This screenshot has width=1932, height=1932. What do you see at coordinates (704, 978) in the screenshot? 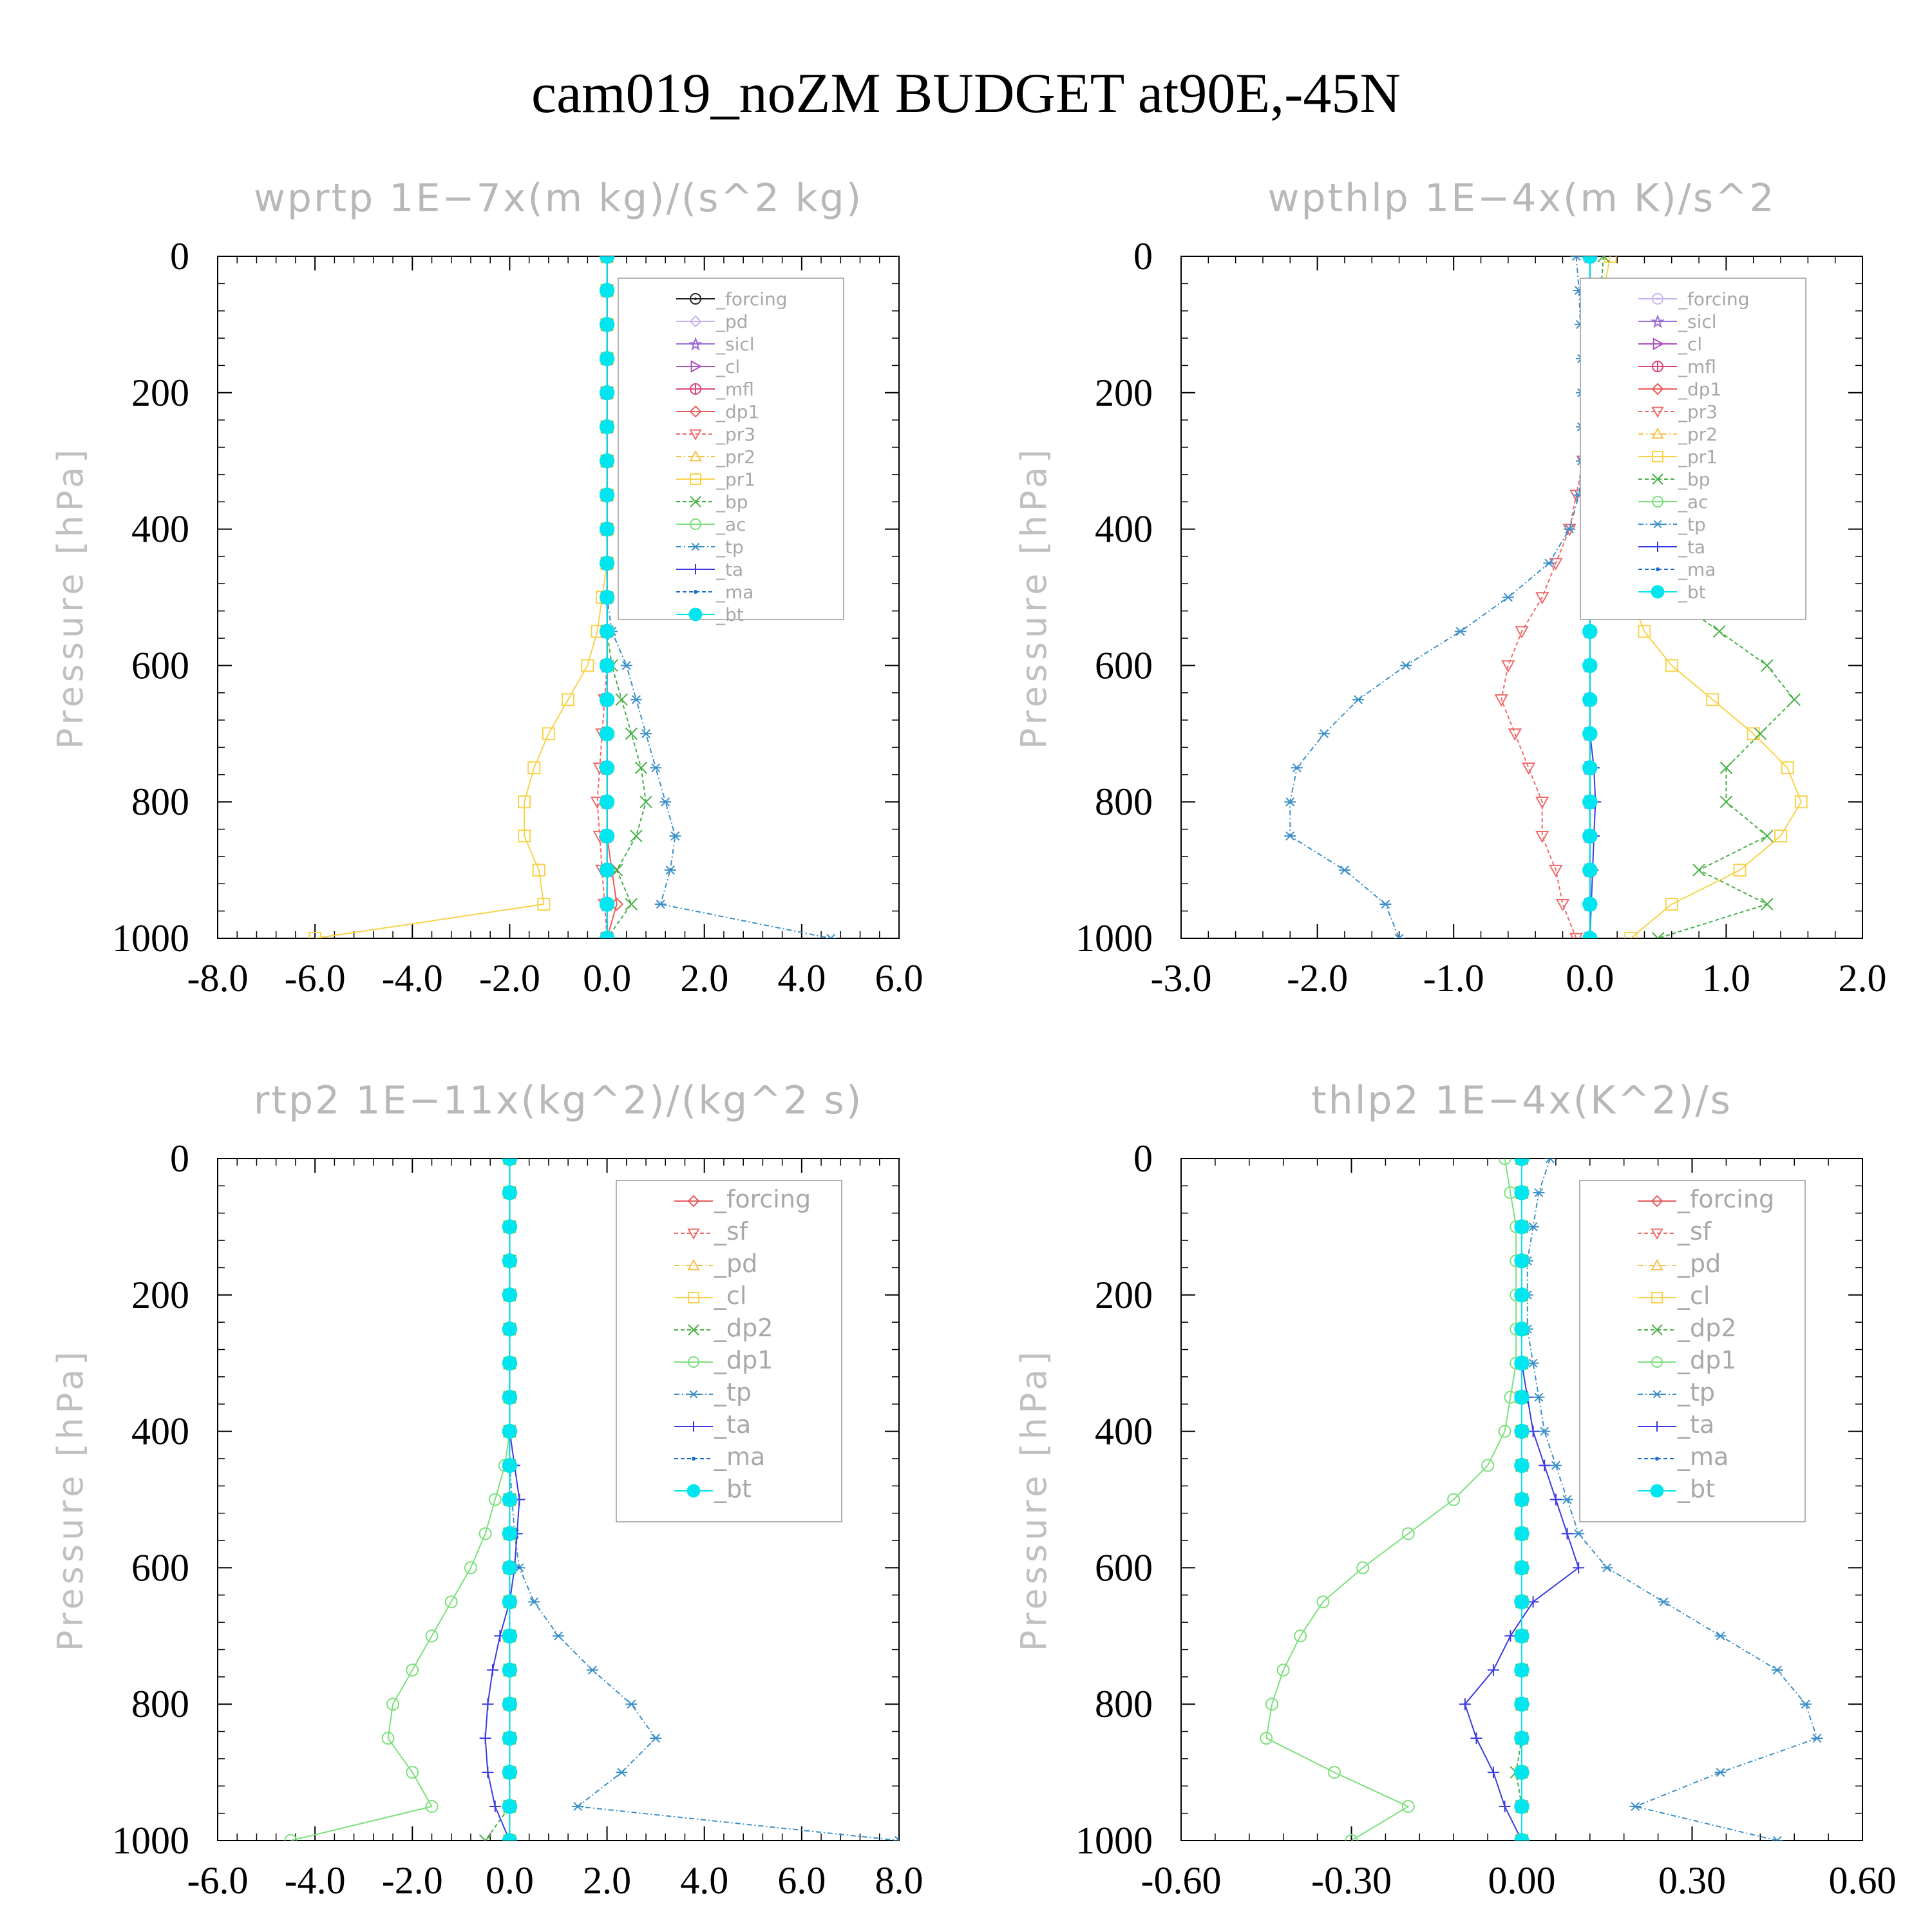
I see `x-tick-label: 2.0` at bounding box center [704, 978].